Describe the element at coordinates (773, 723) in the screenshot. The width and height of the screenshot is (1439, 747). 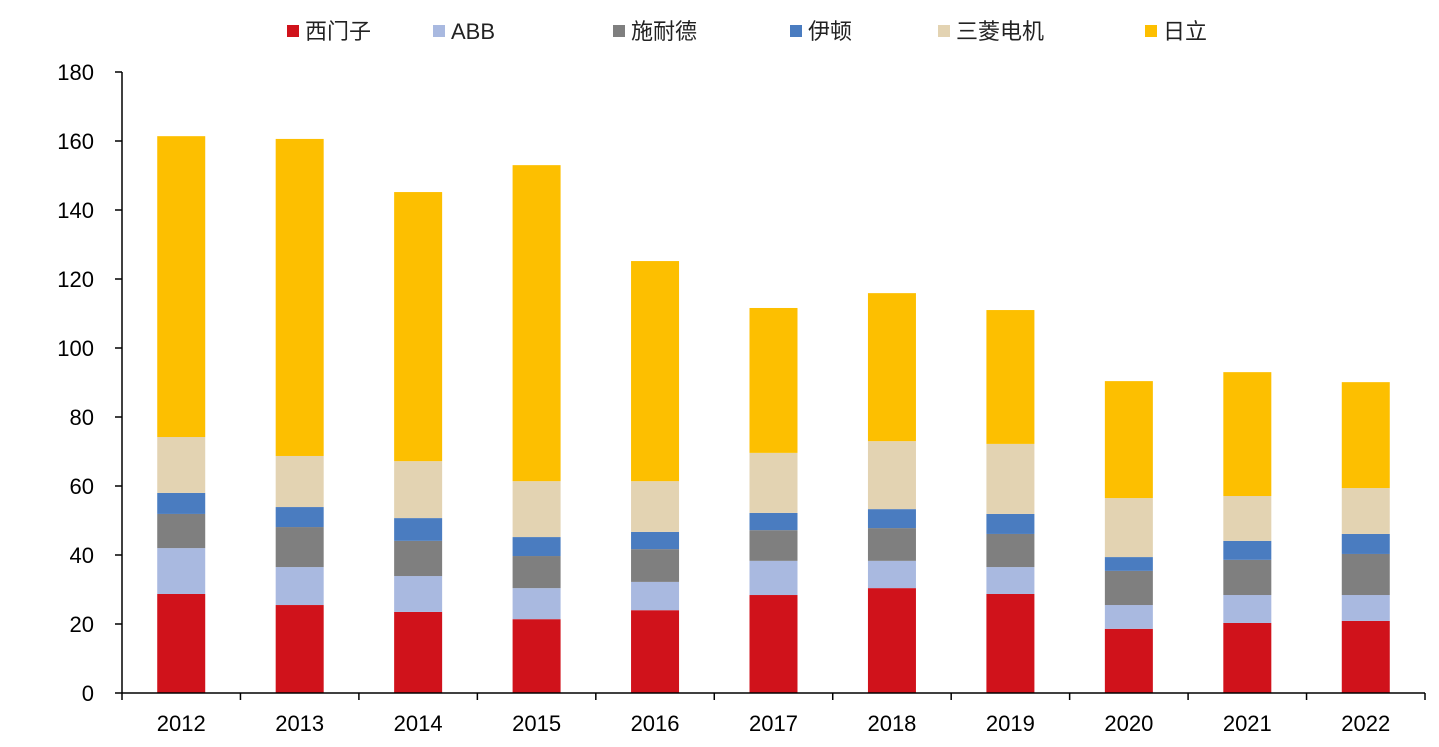
I see `x-tick-label: 2017` at that location.